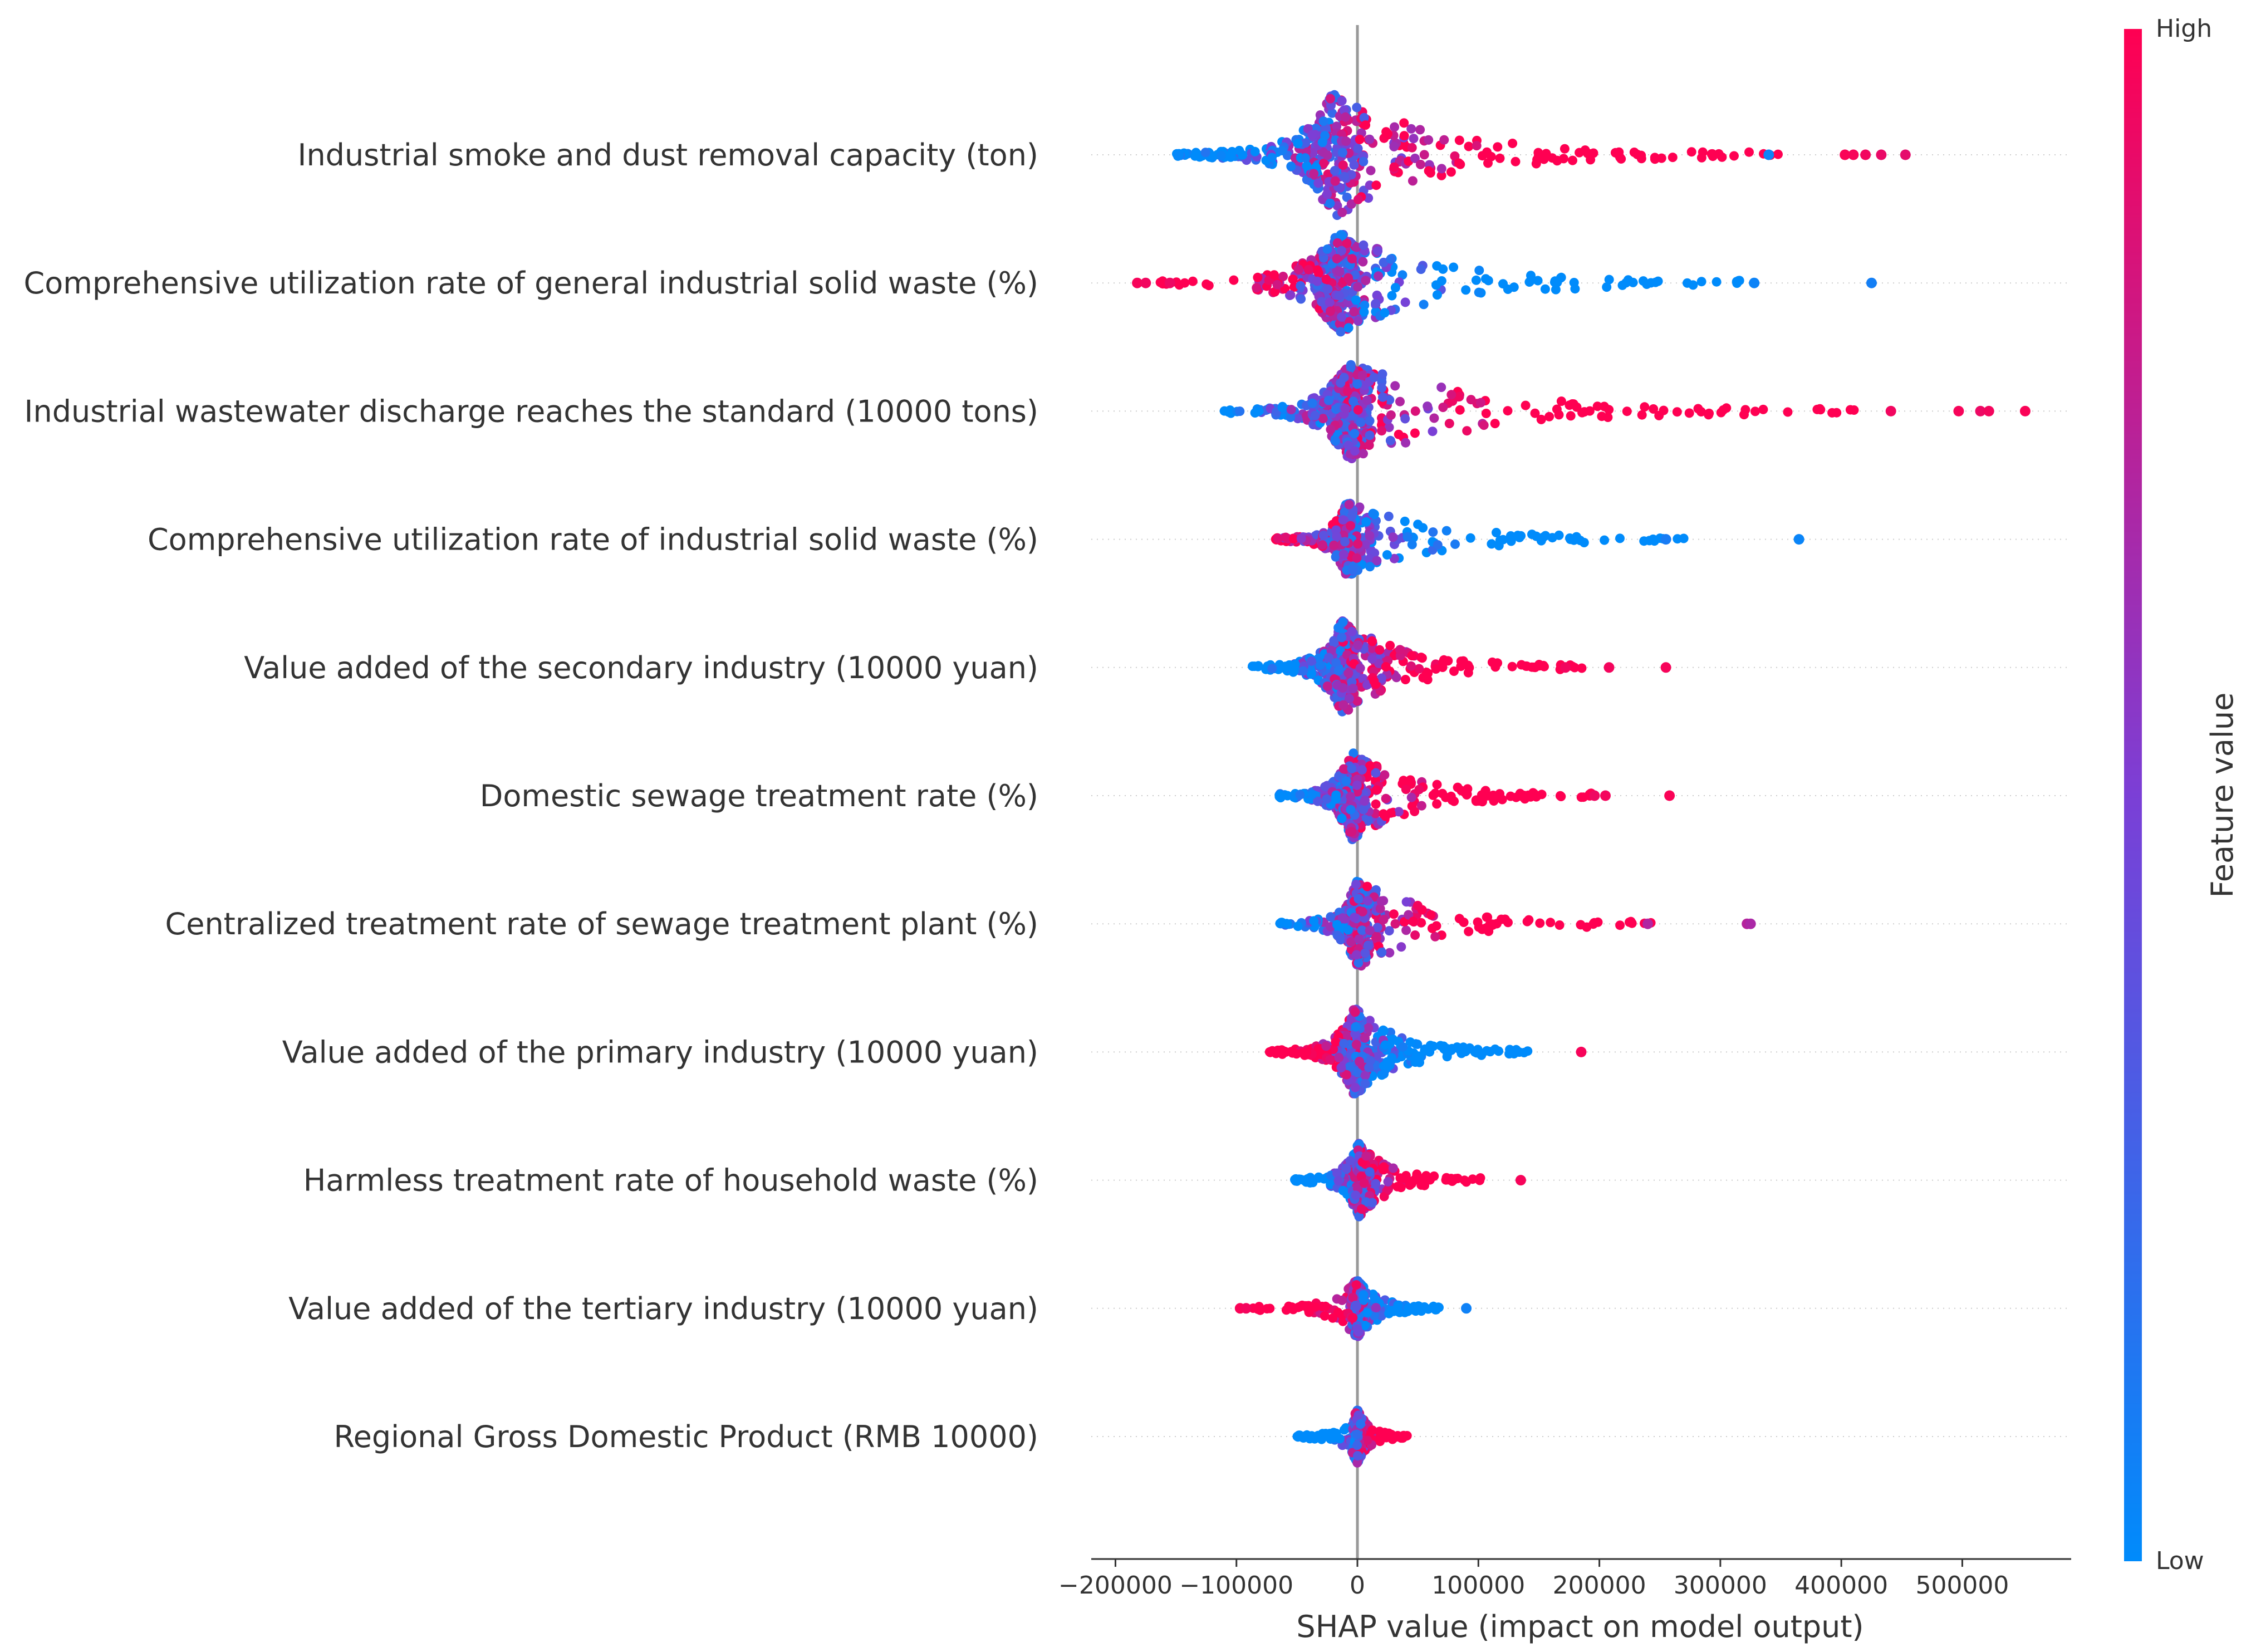 Image resolution: width=2251 pixels, height=1652 pixels. Describe the element at coordinates (759, 795) in the screenshot. I see `feature-label: Domestic sewage treatment rate (%)` at that location.